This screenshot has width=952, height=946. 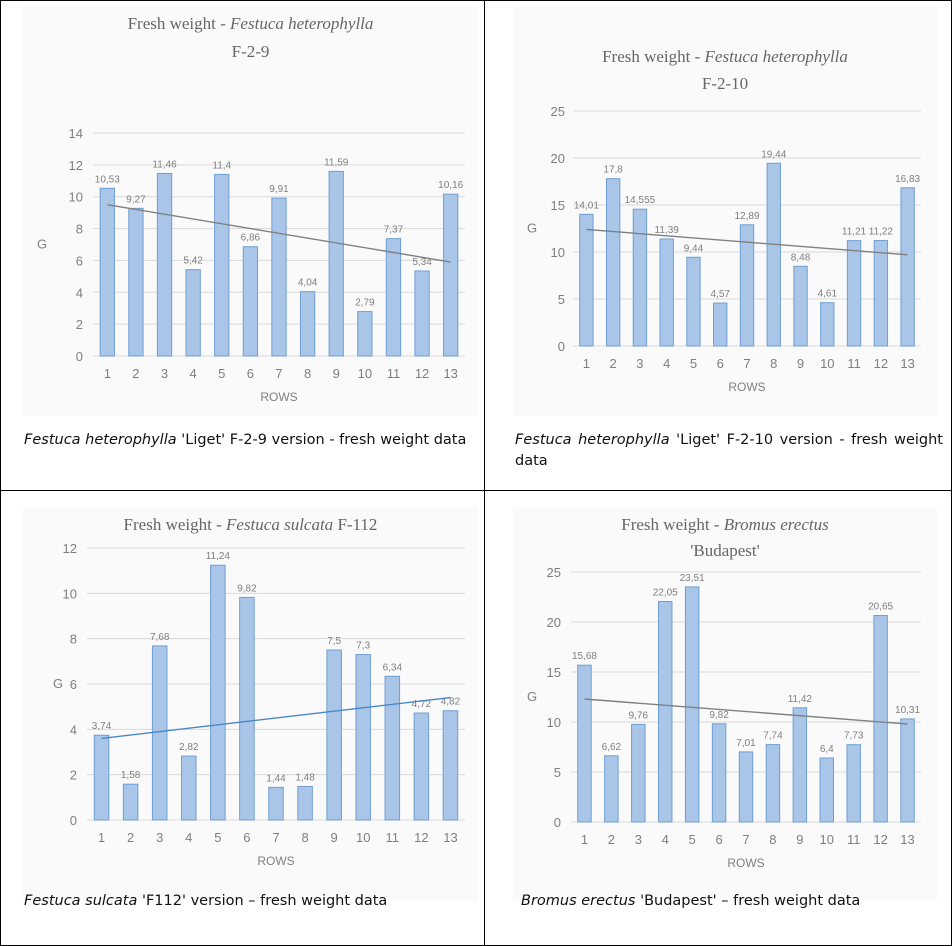 I want to click on data-label: 7,3, so click(x=363, y=646).